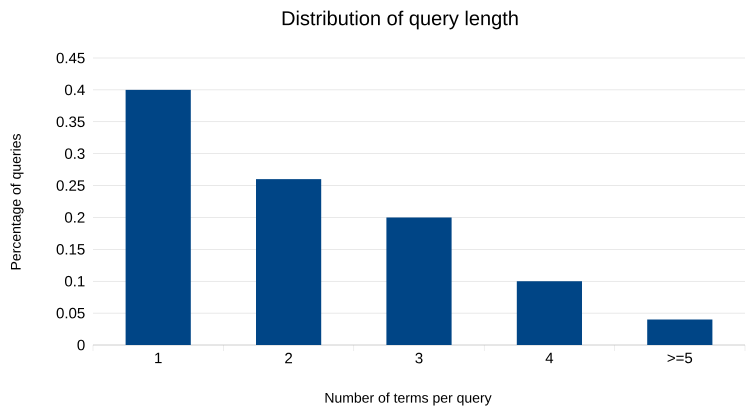 This screenshot has width=756, height=413. Describe the element at coordinates (74, 90) in the screenshot. I see `y-tick-label: 0.4` at that location.